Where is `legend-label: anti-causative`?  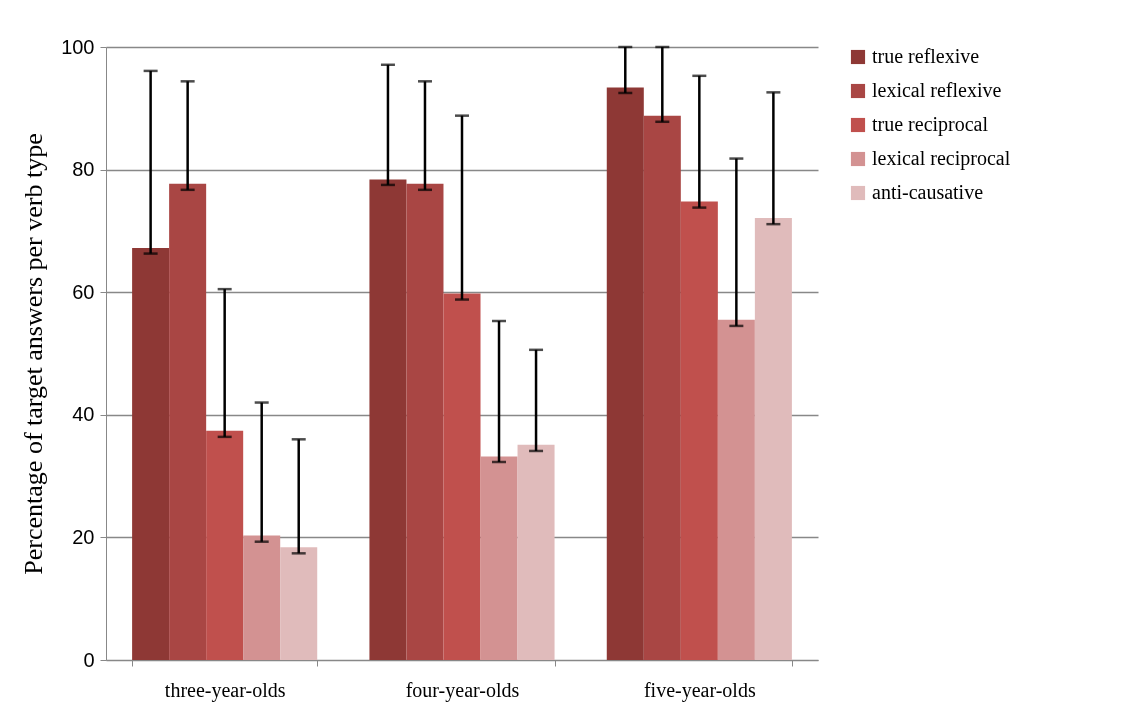
legend-label: anti-causative is located at coordinates (928, 192).